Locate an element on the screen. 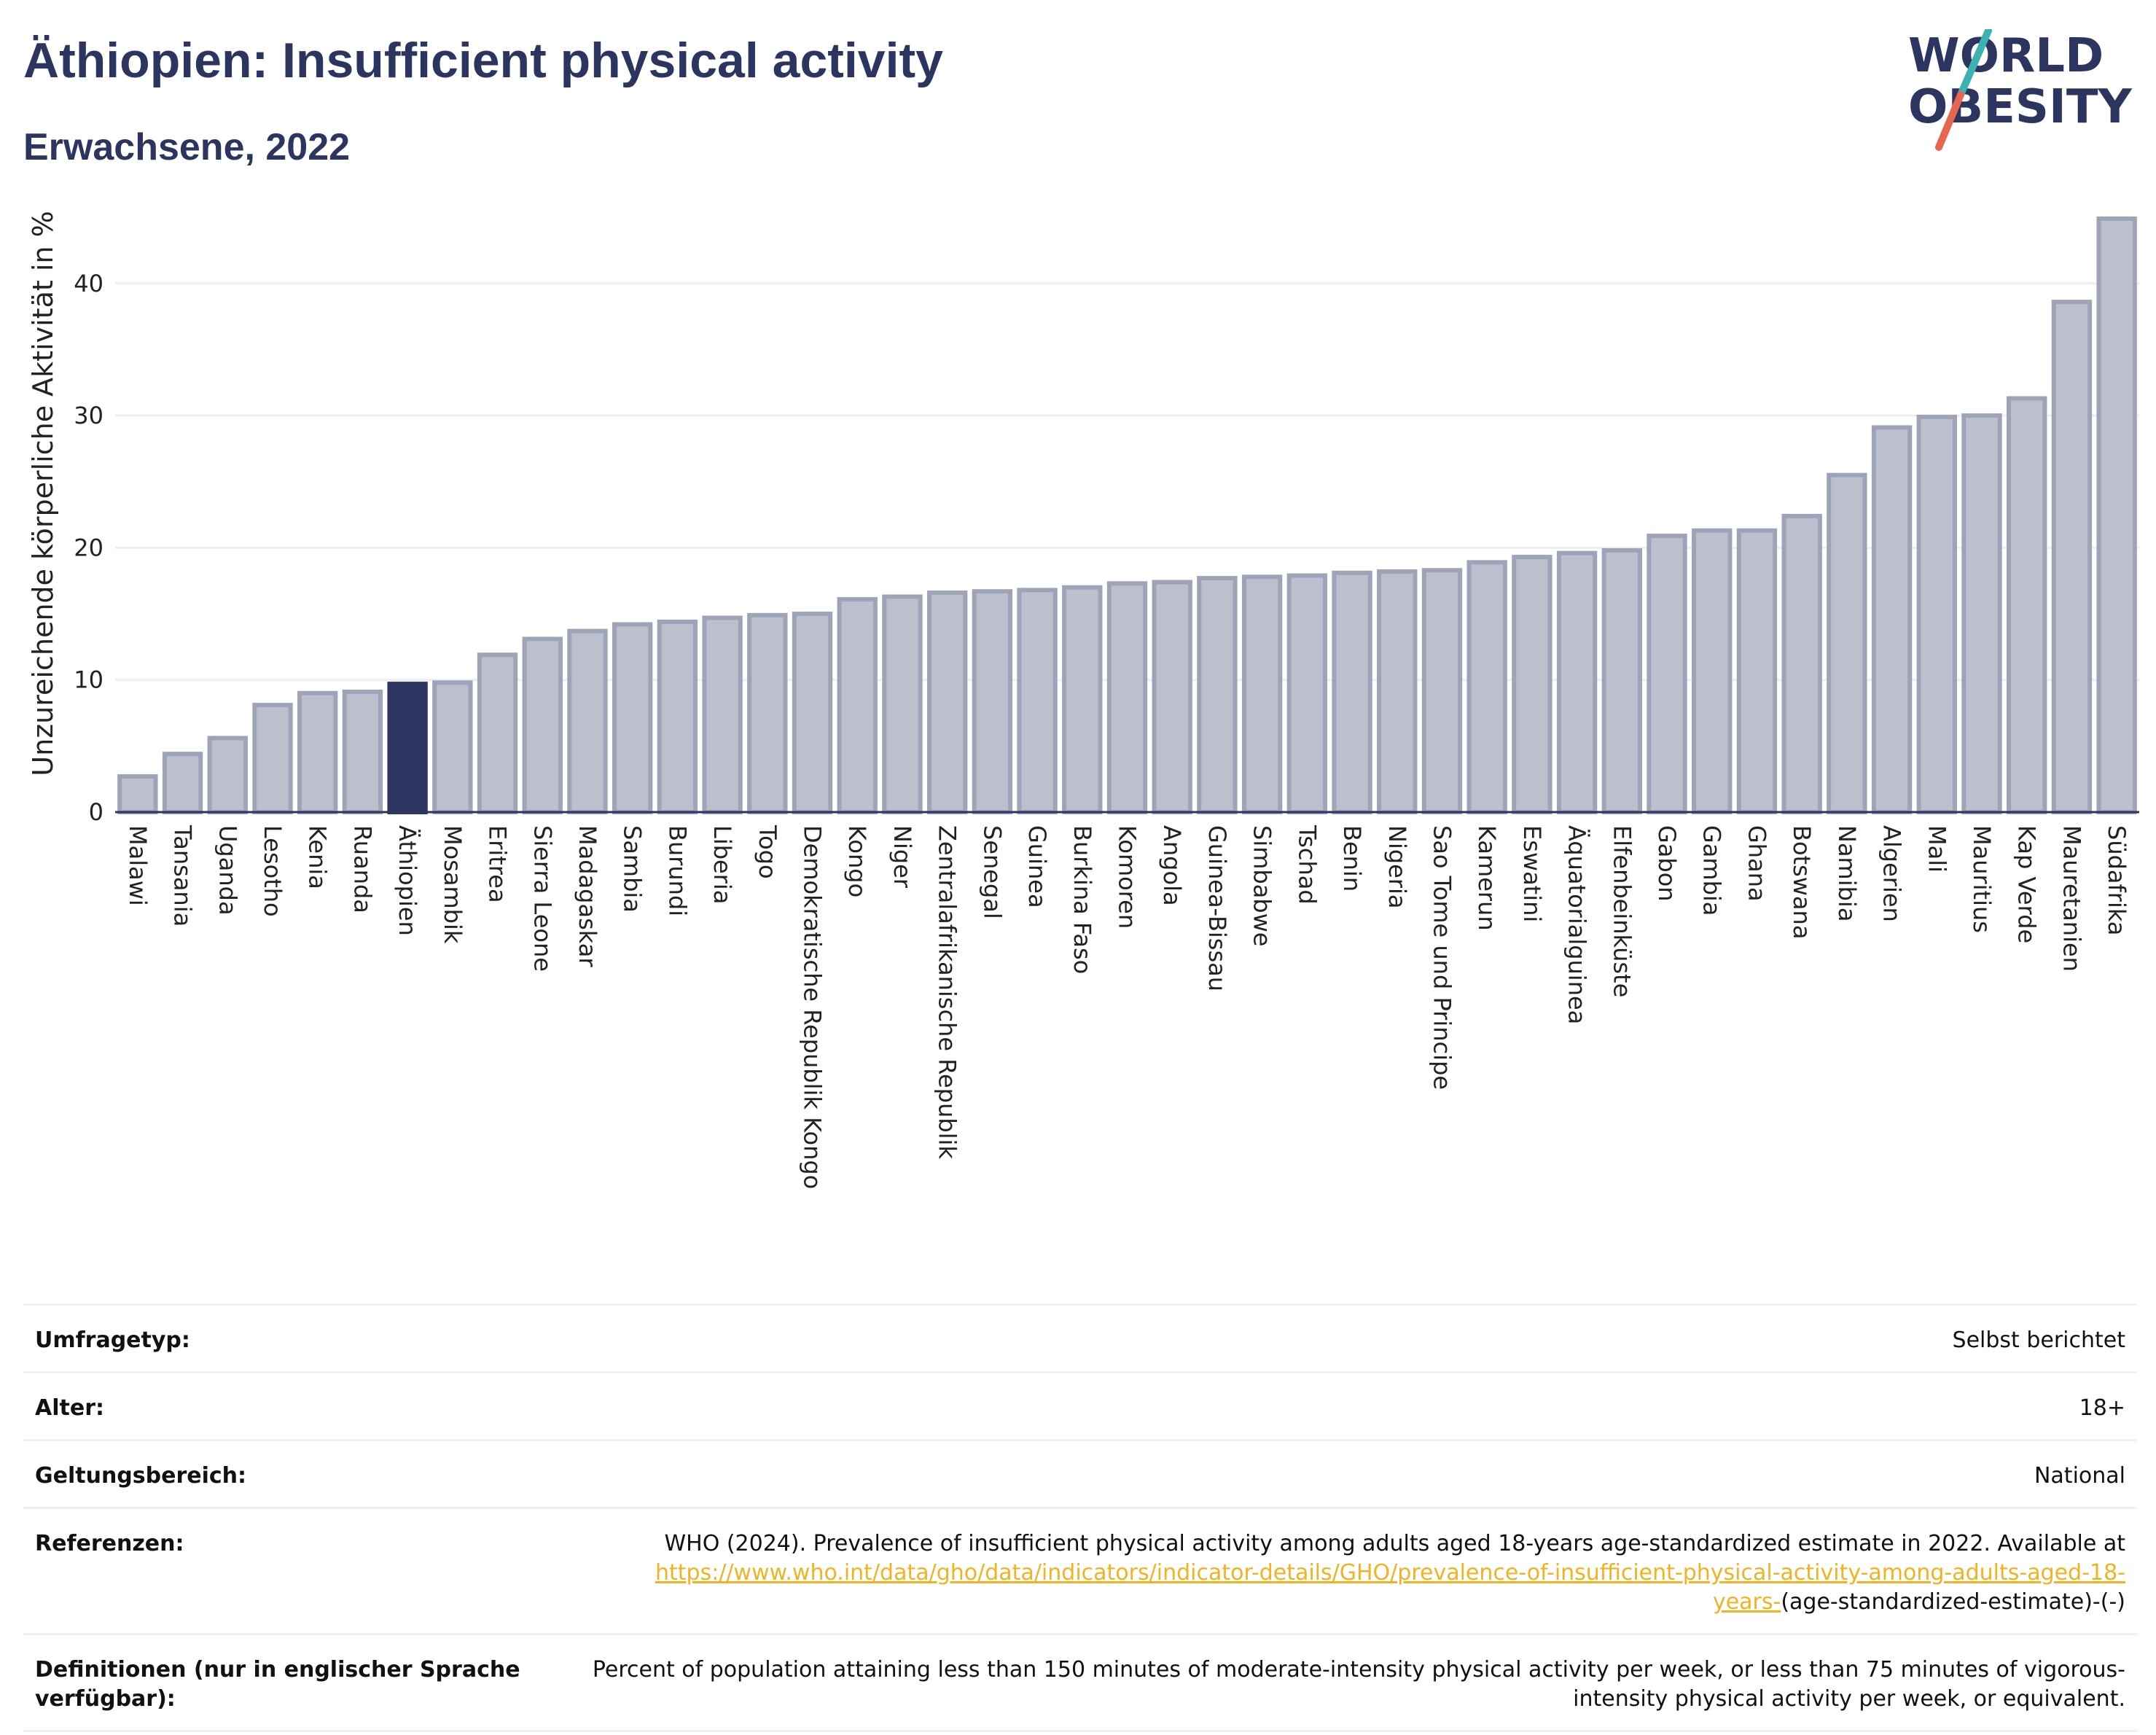 This screenshot has height=1735, width=2156. x-tick-label: Simbabwe is located at coordinates (1262, 885).